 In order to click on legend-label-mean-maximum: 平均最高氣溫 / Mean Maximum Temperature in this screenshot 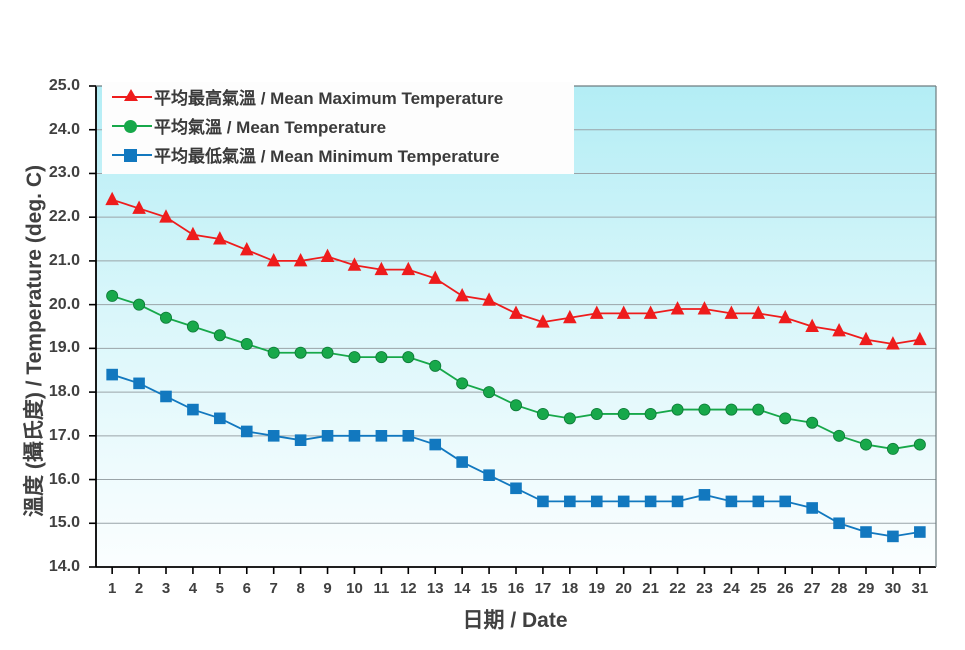, I will do `click(329, 98)`.